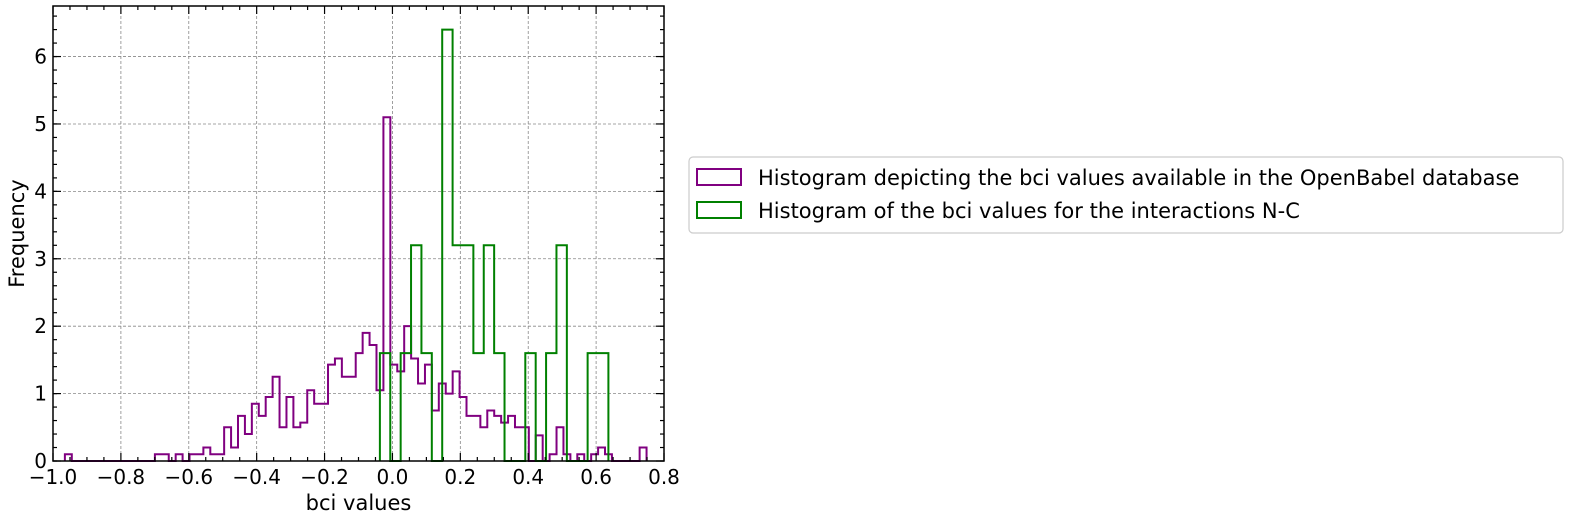 Image resolution: width=1589 pixels, height=528 pixels. I want to click on legend-frame, so click(1126, 195).